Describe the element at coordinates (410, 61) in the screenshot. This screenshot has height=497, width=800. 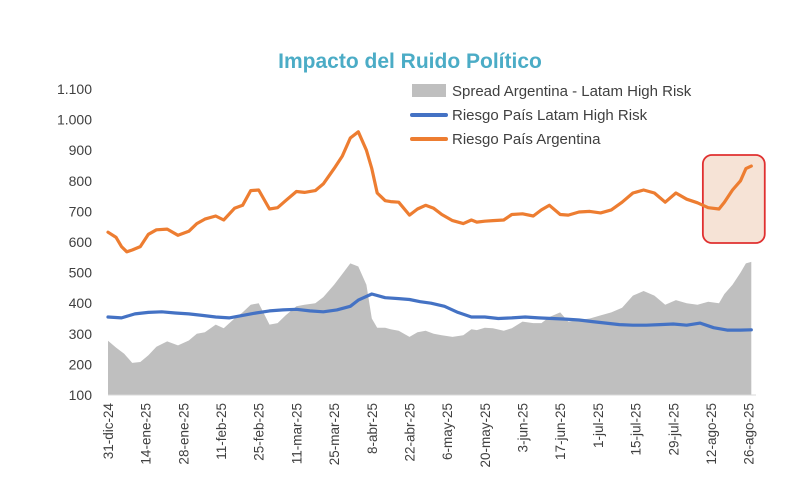
I see `chart-title: Impacto del Ruido Político` at that location.